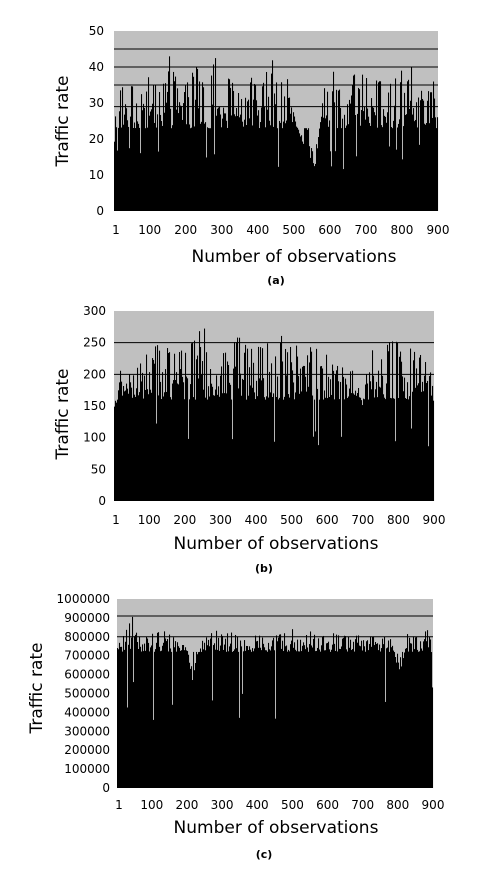  I want to click on y-tick-label: 100000, so click(87, 769).